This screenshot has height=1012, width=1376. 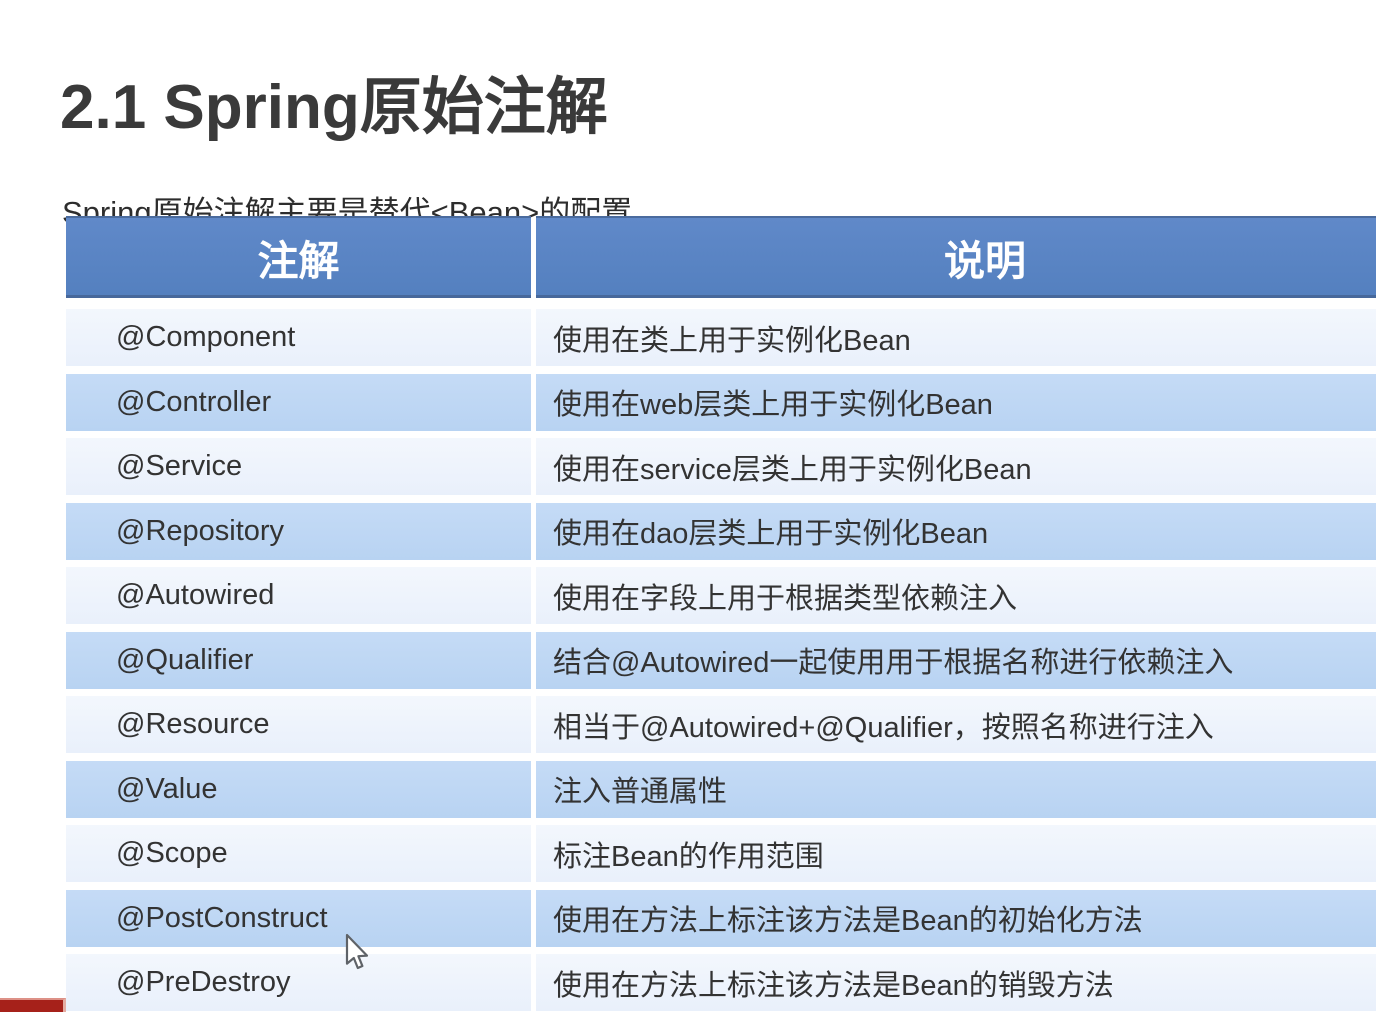 What do you see at coordinates (956, 789) in the screenshot?
I see `description-cell: 注入普通属性` at bounding box center [956, 789].